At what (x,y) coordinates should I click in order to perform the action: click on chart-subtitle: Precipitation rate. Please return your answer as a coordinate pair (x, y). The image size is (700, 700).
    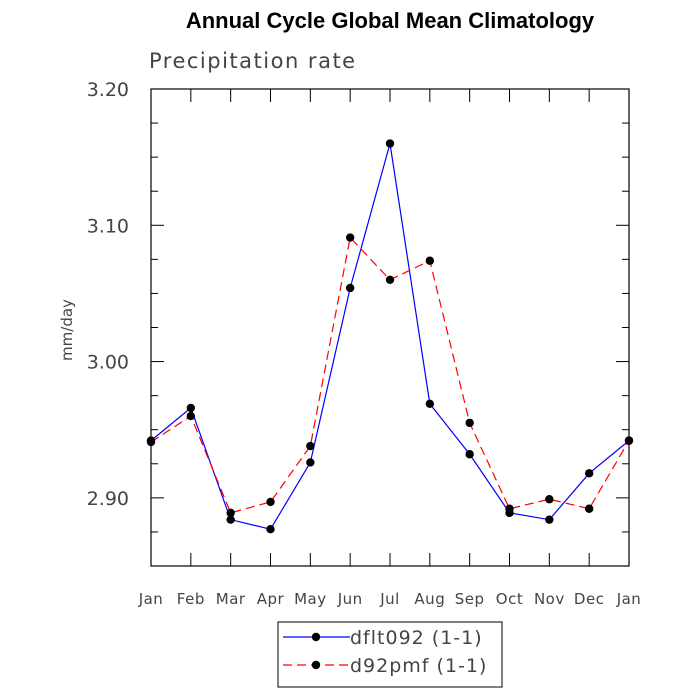
    Looking at the image, I should click on (253, 61).